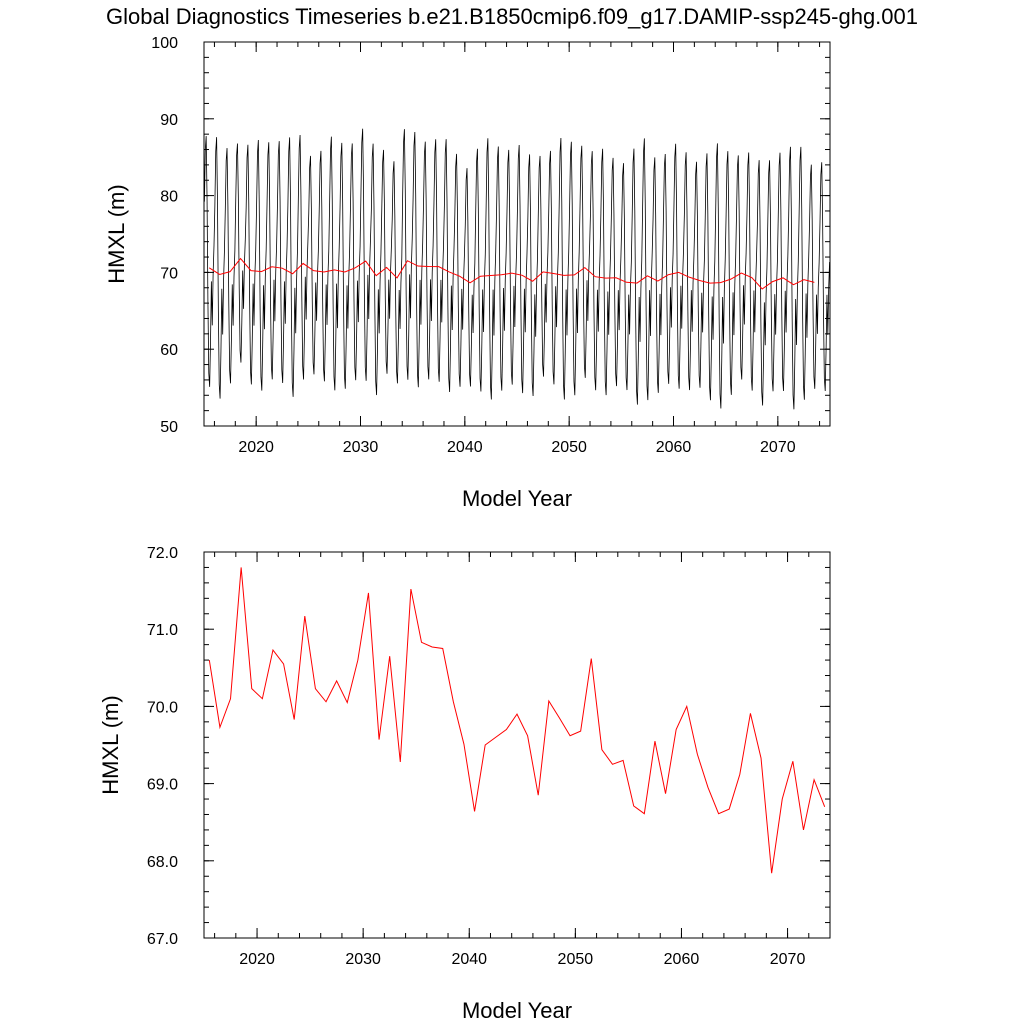  Describe the element at coordinates (162, 707) in the screenshot. I see `y-tick-label: 70.0` at that location.